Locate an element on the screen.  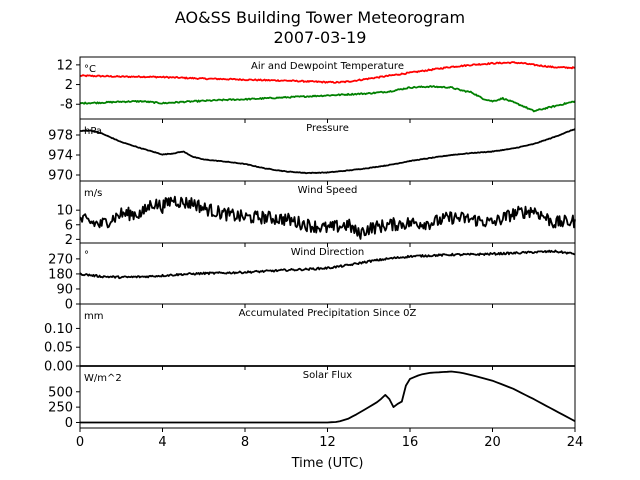
panel-2: 978 974 970 Pressure hPa is located at coordinates (312, 151).